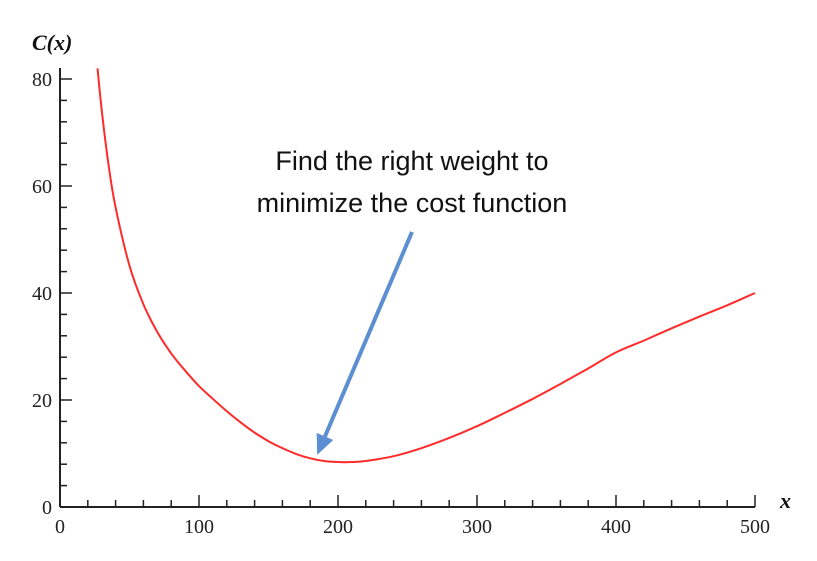 The height and width of the screenshot is (561, 817). I want to click on y-tick-label: 60, so click(42, 187).